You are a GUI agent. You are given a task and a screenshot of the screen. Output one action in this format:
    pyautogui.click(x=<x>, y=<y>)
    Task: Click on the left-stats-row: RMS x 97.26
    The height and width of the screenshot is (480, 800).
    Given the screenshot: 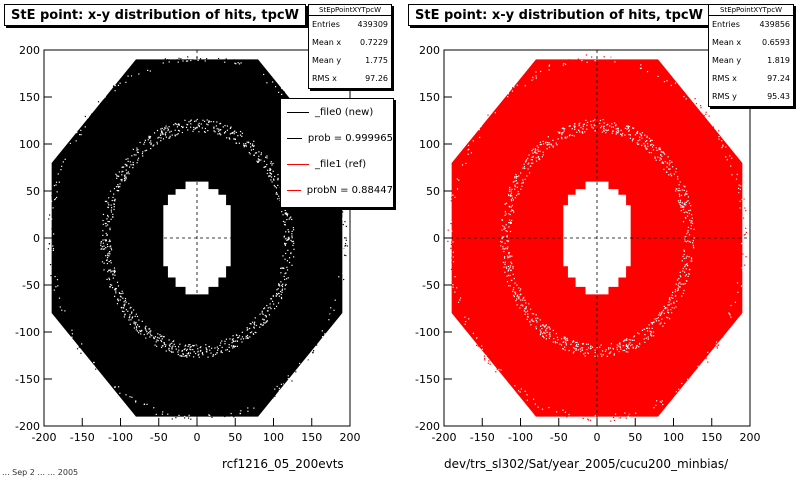 What is the action you would take?
    pyautogui.click(x=350, y=78)
    